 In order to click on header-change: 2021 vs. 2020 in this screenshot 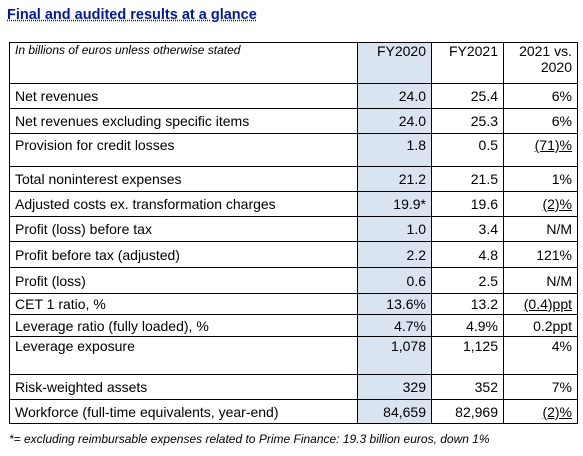, I will do `click(540, 63)`.